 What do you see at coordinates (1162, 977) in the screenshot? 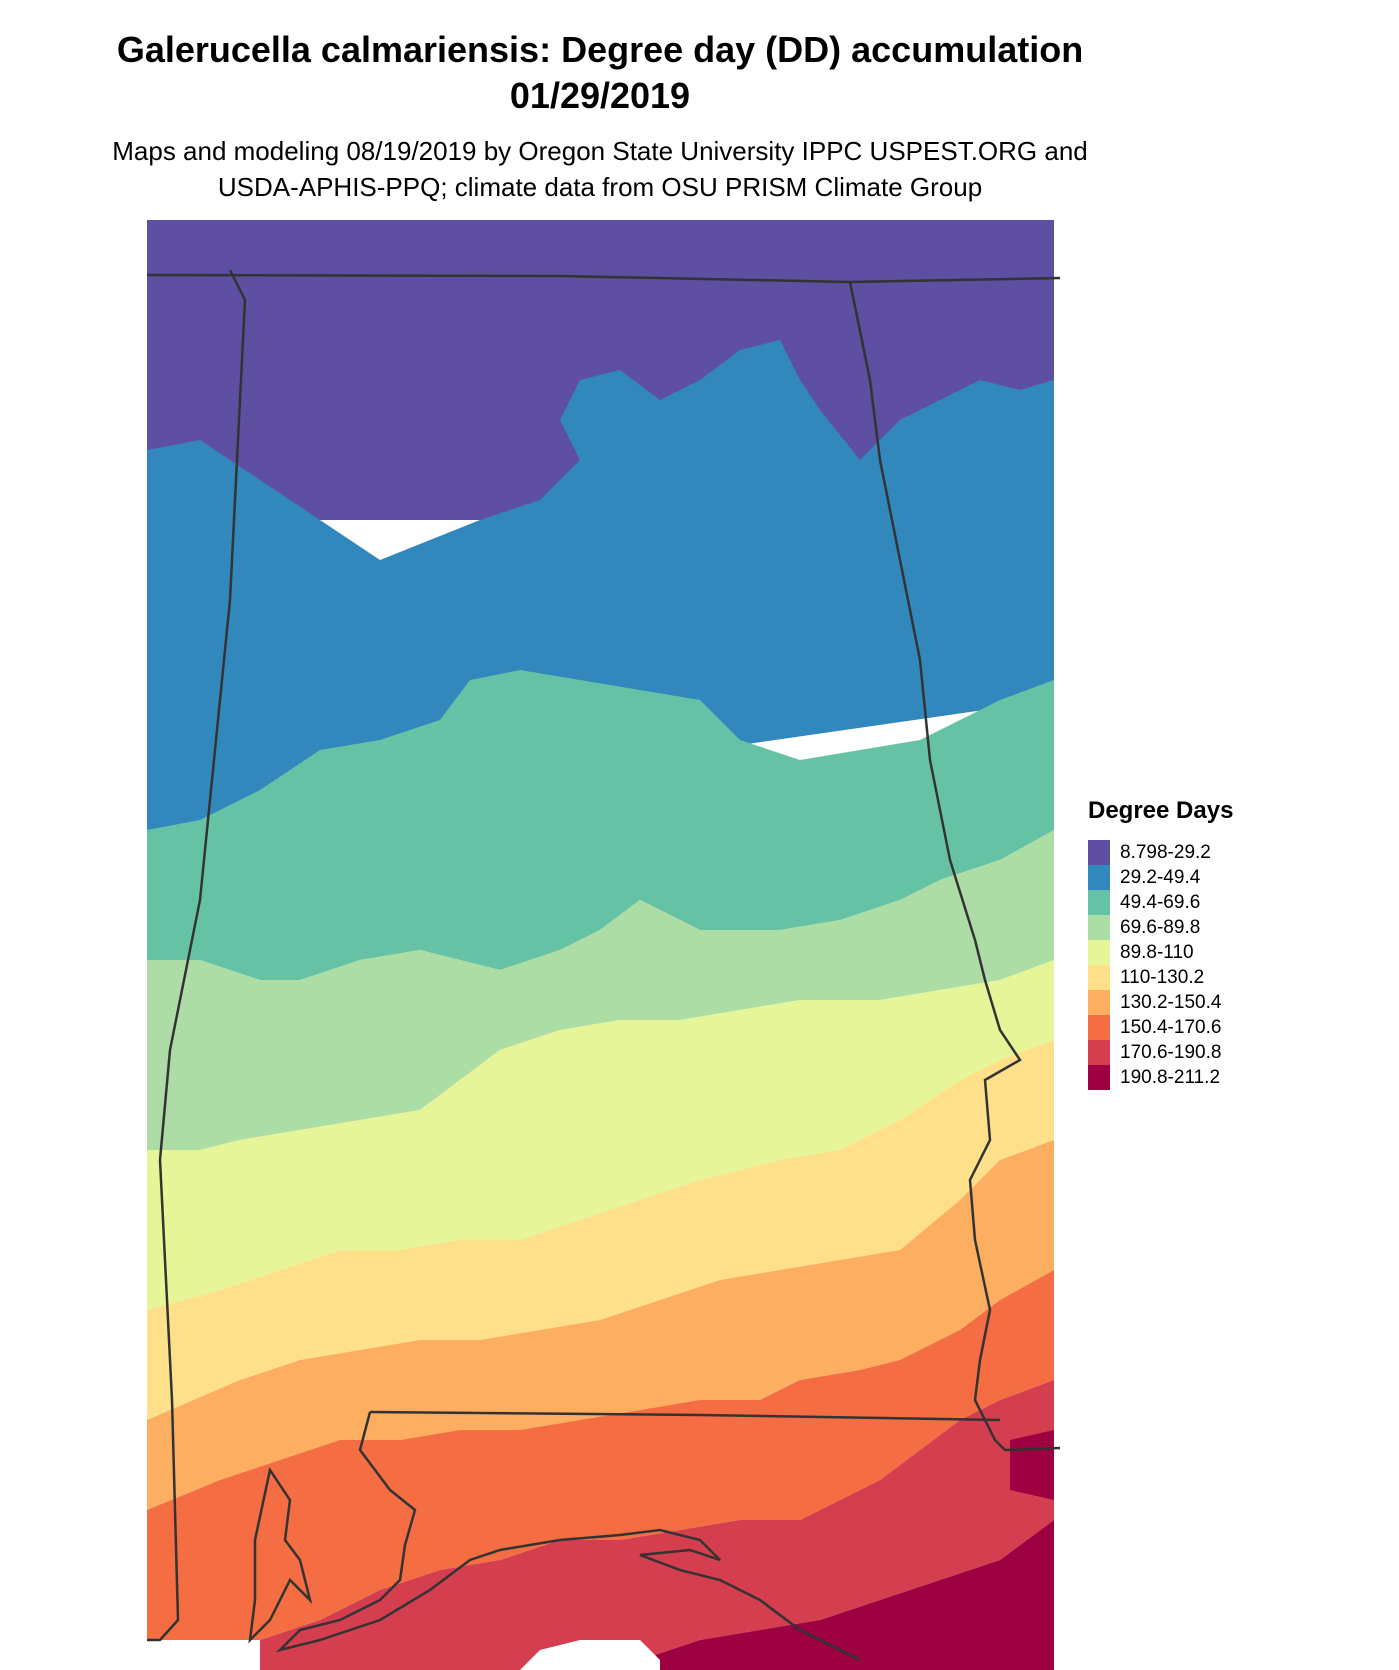
I see `legend-label: 110-130.2` at bounding box center [1162, 977].